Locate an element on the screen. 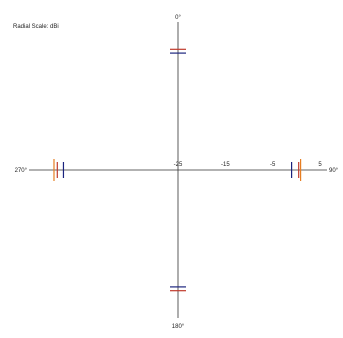 This screenshot has height=338, width=343. angle-label-0: 0° is located at coordinates (178, 18).